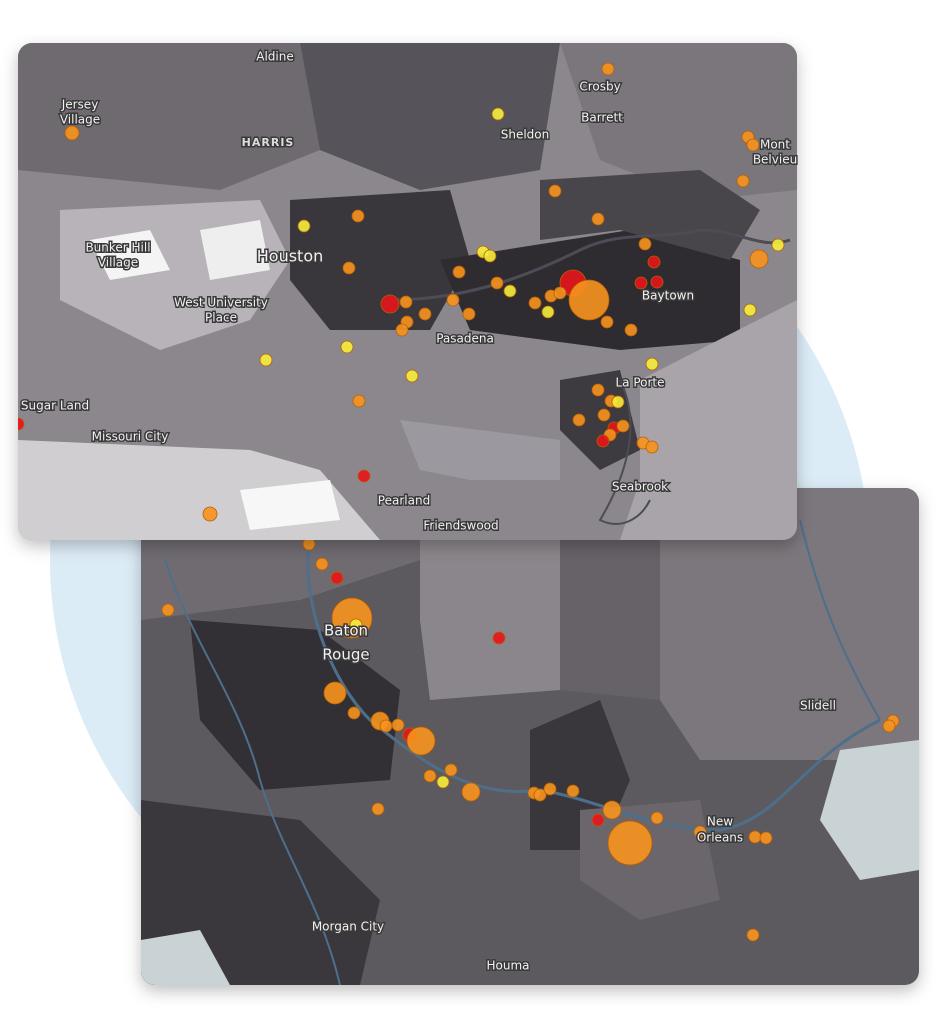 The height and width of the screenshot is (1024, 938). What do you see at coordinates (840, 620) in the screenshot?
I see `river` at bounding box center [840, 620].